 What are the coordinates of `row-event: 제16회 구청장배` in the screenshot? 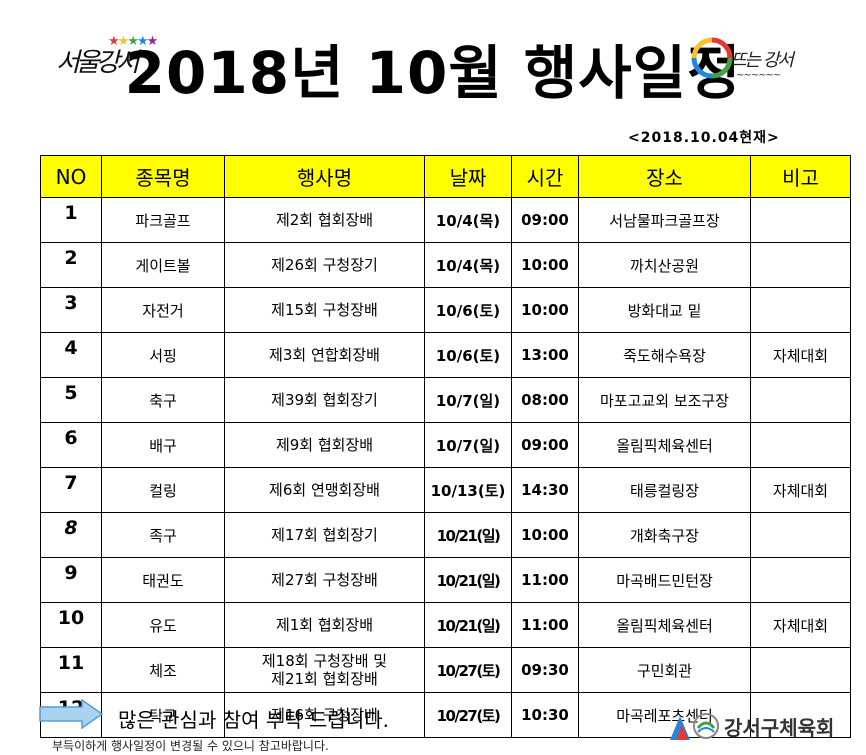 It's located at (324, 715).